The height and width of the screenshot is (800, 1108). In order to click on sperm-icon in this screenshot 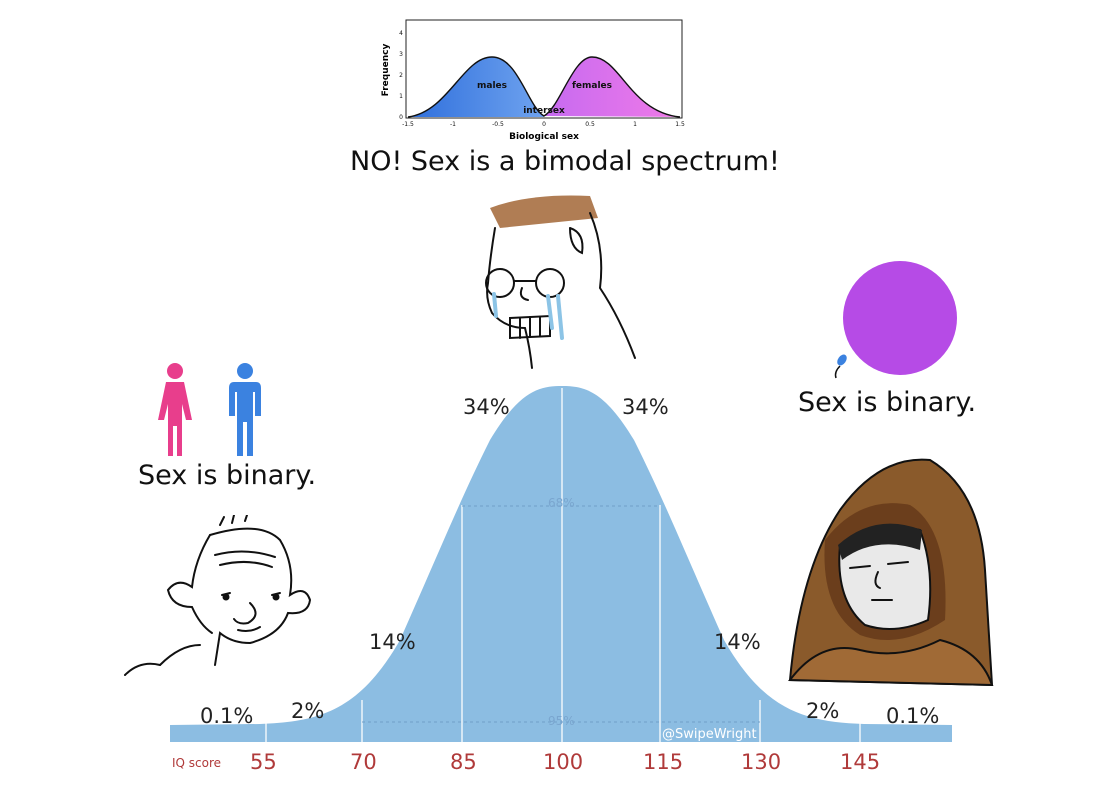, I will do `click(840, 366)`.